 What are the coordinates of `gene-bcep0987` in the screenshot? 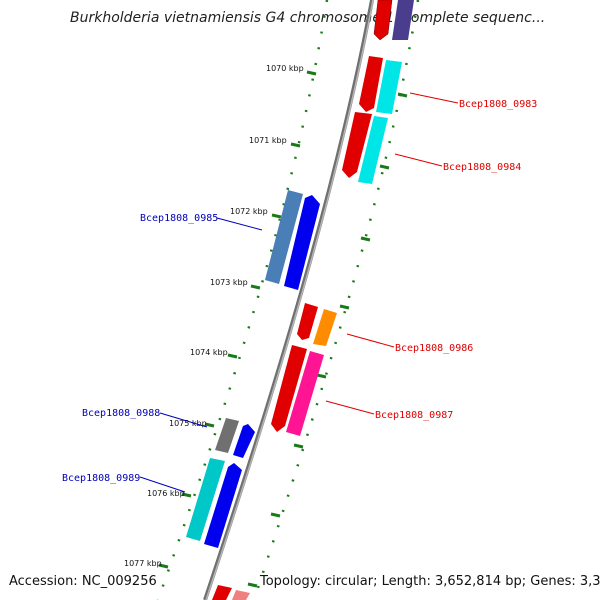 It's located at (297, 390).